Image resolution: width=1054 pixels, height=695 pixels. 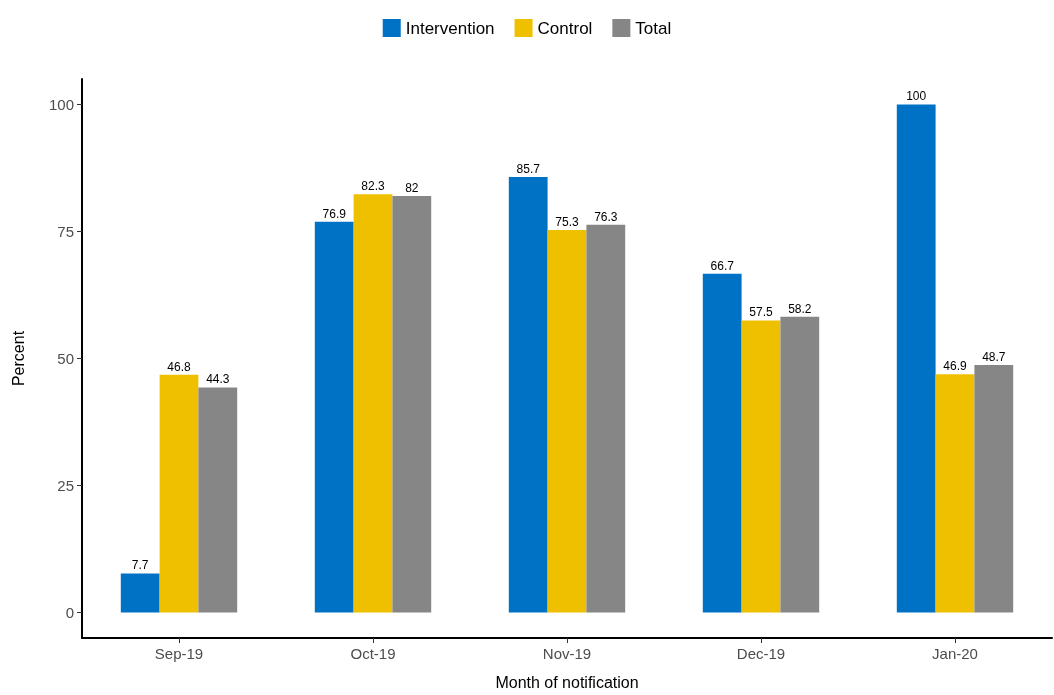 I want to click on data-label: 85.7, so click(x=528, y=169).